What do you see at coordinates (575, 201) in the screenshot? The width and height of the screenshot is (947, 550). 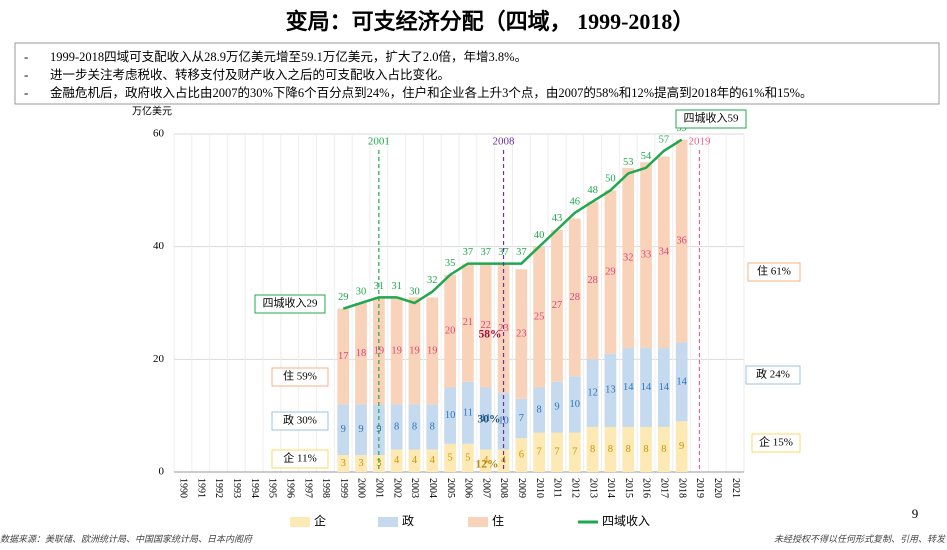 I see `line-label: 46` at bounding box center [575, 201].